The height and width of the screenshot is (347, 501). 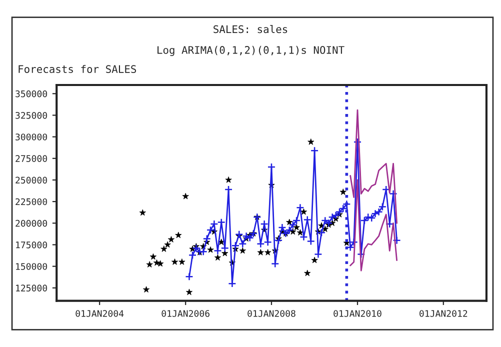 What do you see at coordinates (31, 244) in the screenshot?
I see `y-tick-label: 175000` at bounding box center [31, 244].